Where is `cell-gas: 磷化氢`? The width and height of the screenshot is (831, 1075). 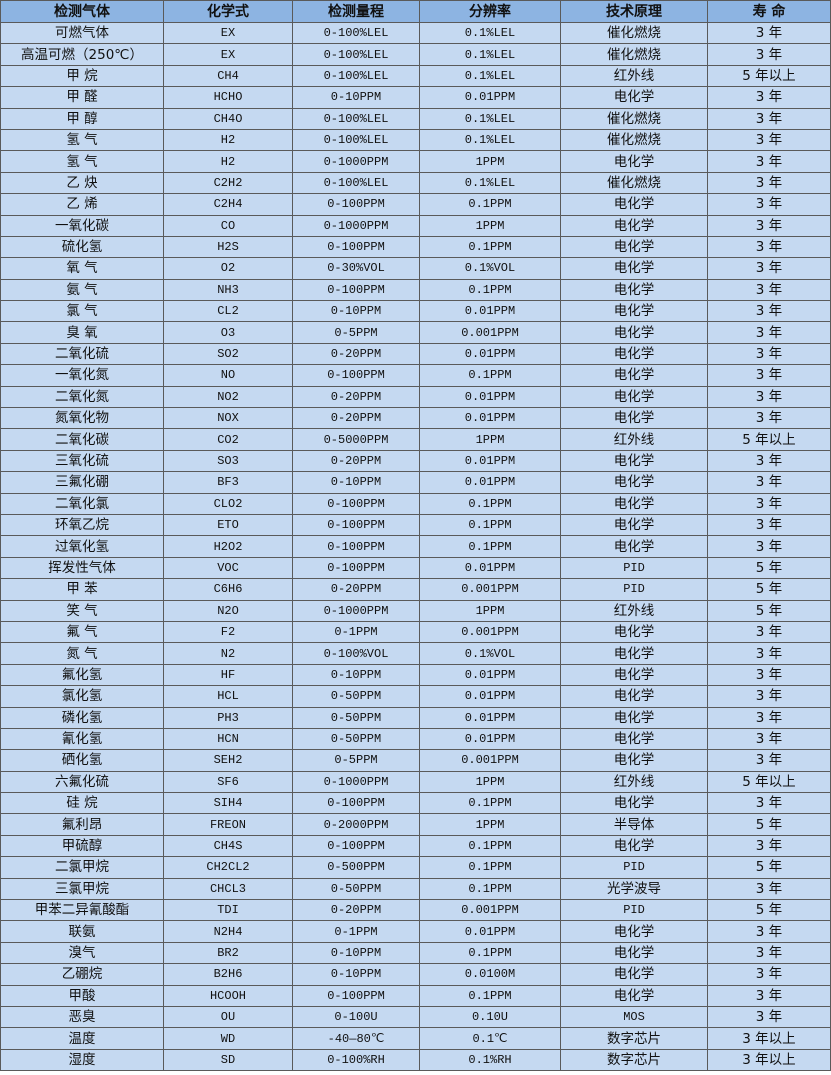
cell-gas: 磷化氢 is located at coordinates (82, 717).